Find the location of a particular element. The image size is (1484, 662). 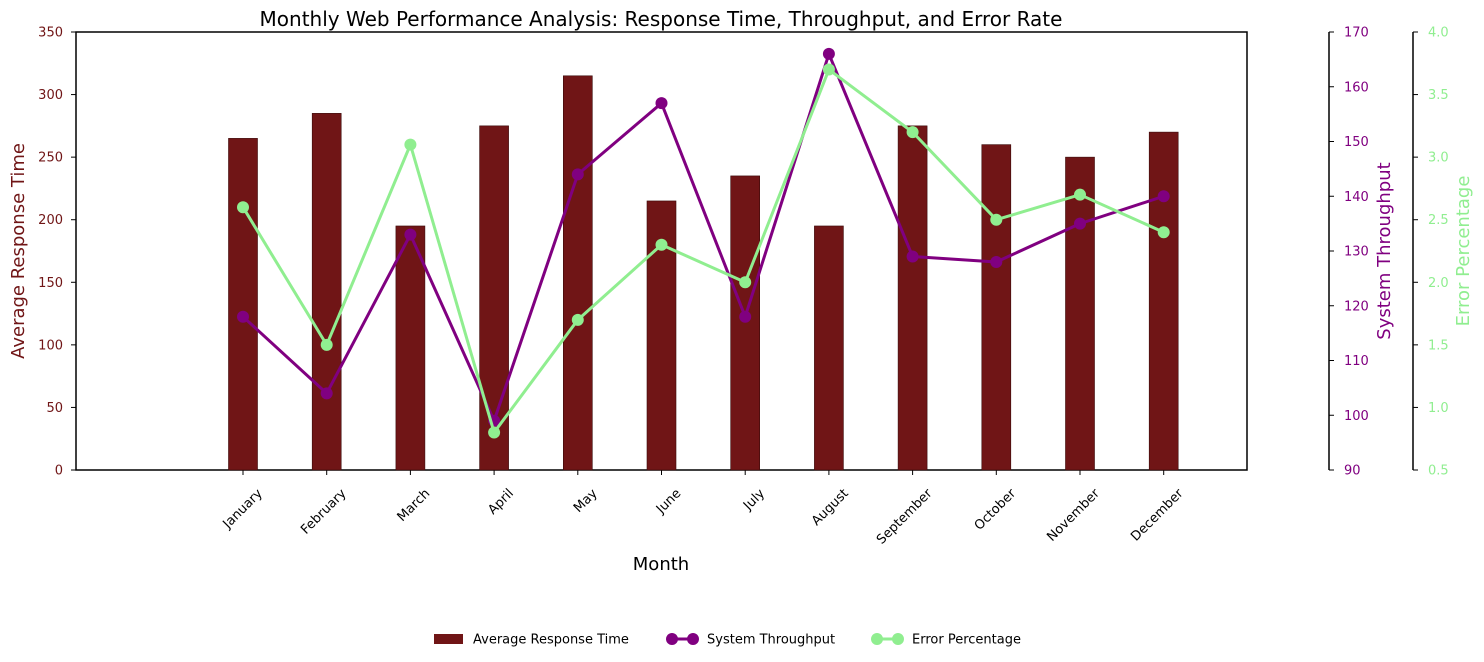

left-axis-title: Average Response Time is located at coordinates (18, 251).